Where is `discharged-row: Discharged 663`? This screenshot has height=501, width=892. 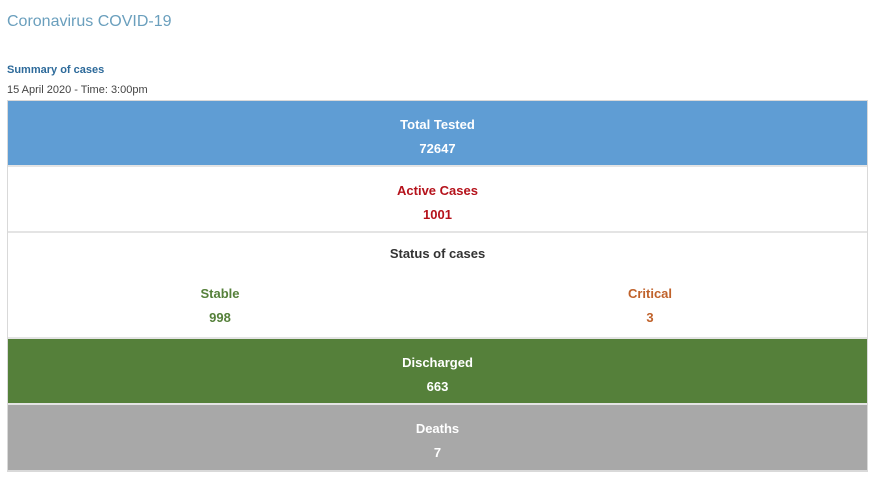
discharged-row: Discharged 663 is located at coordinates (437, 372).